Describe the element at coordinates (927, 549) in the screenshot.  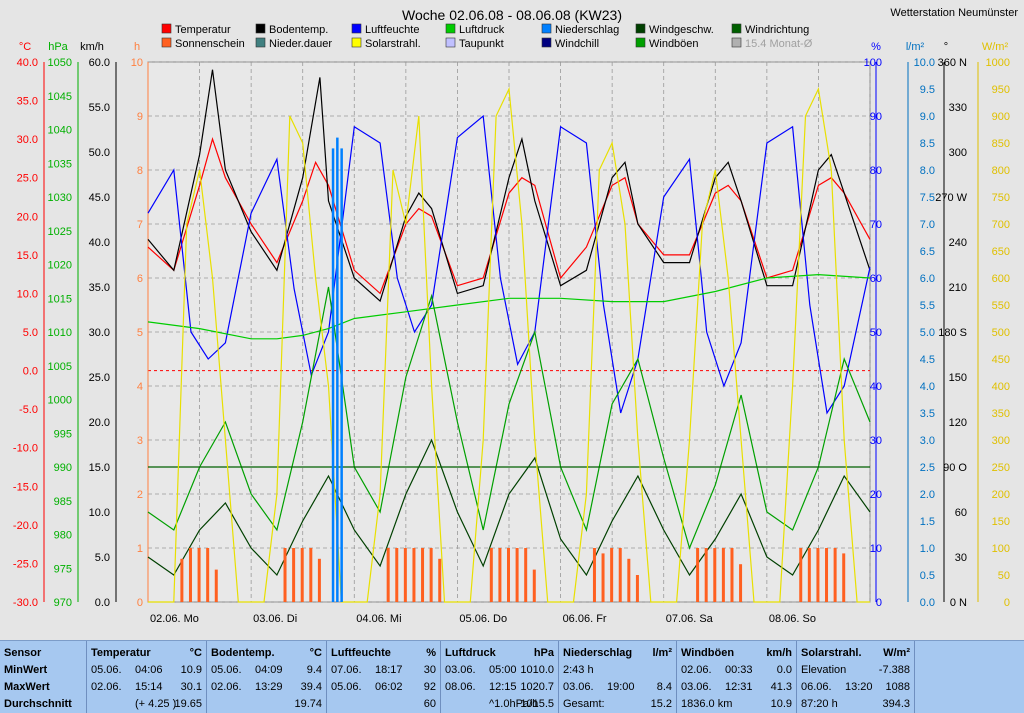
I see `y-tick-label: 1.0` at that location.